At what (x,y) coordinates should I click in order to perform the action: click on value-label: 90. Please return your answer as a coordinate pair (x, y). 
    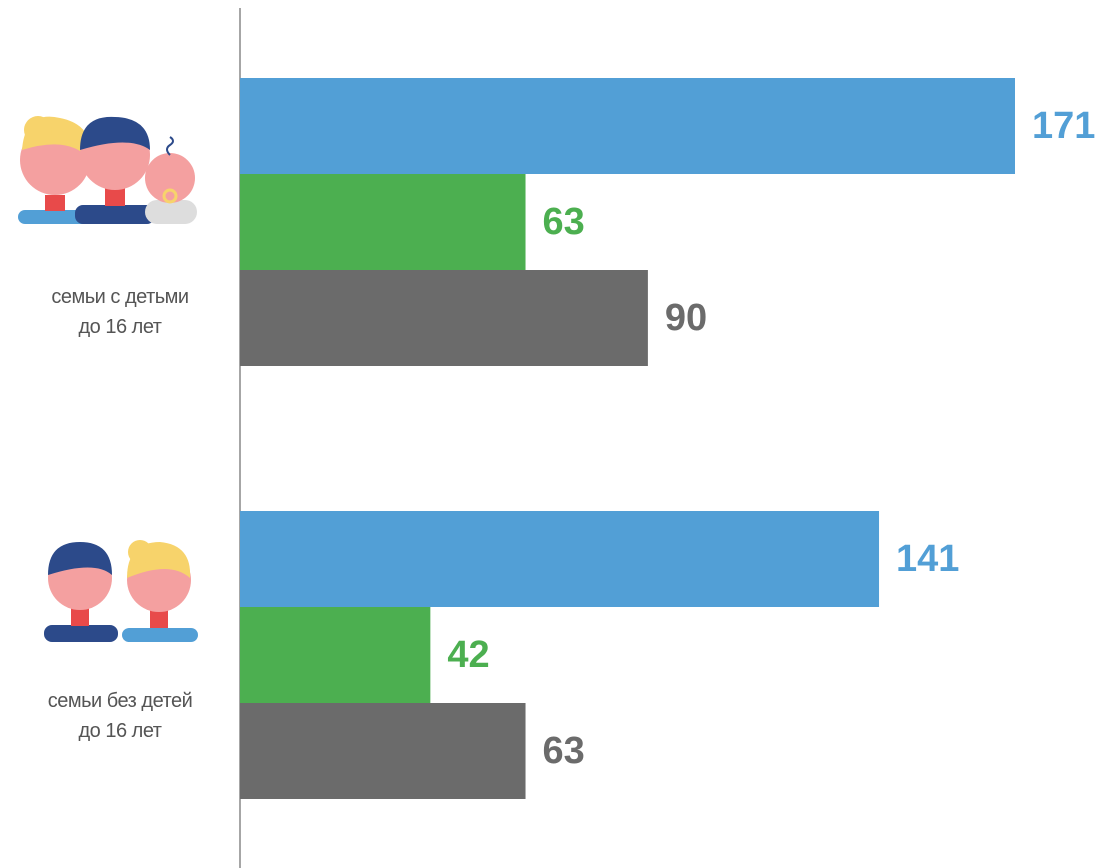
    Looking at the image, I should click on (686, 318).